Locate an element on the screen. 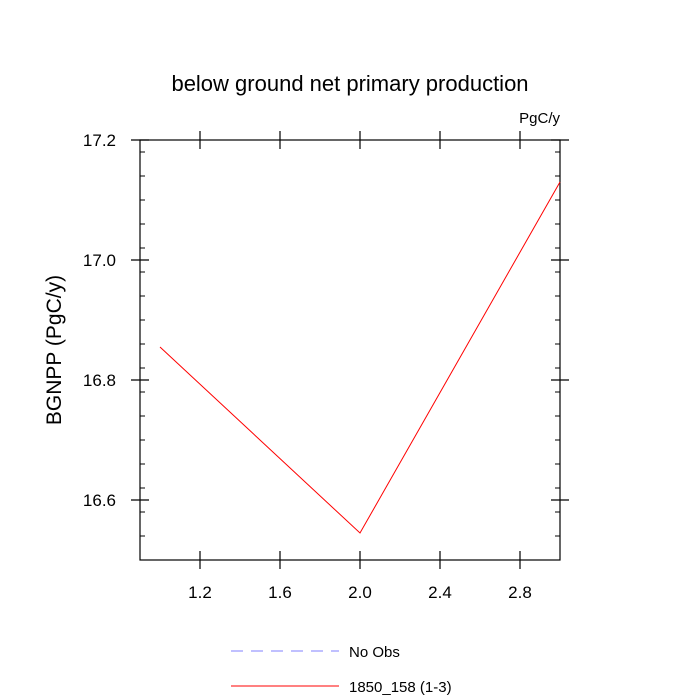 The width and height of the screenshot is (700, 700). legend-label: No Obs is located at coordinates (374, 652).